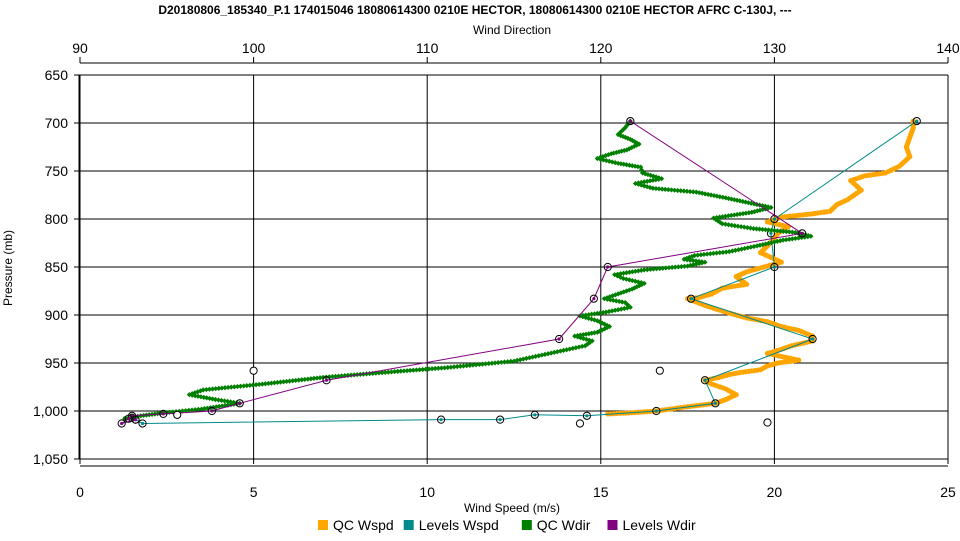  I want to click on top-tick-label: 140, so click(948, 48).